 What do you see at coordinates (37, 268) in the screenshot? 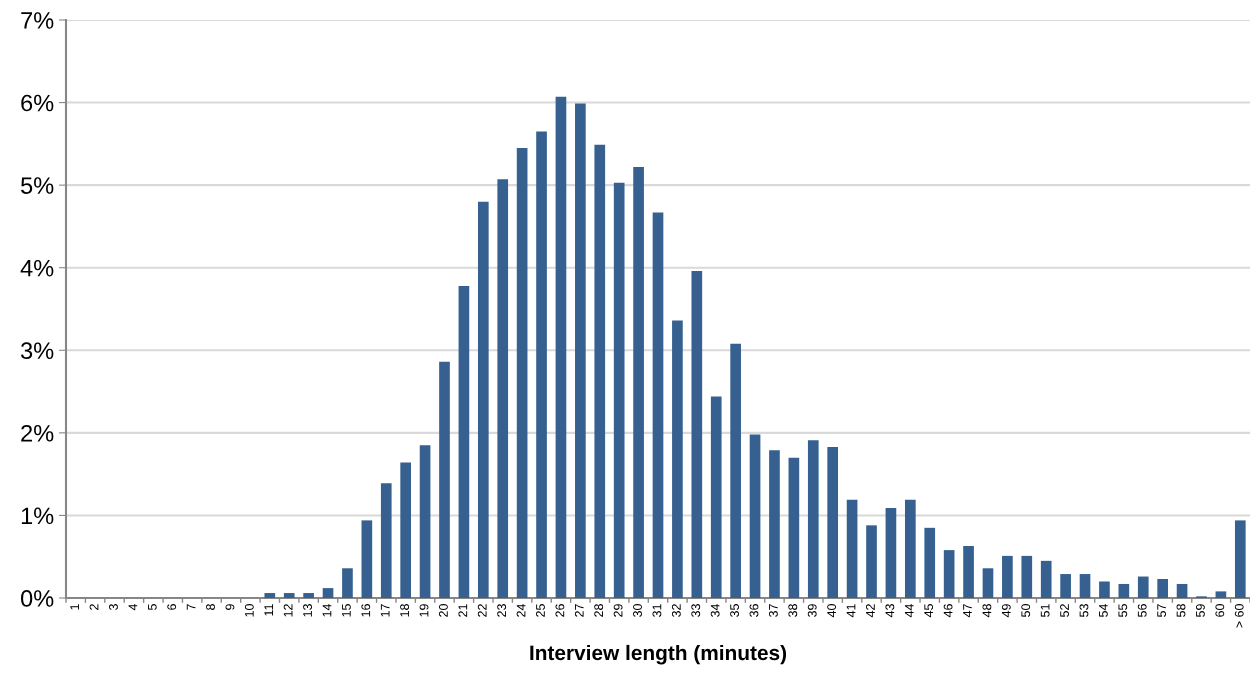
I see `y-tick-label: 4%` at bounding box center [37, 268].